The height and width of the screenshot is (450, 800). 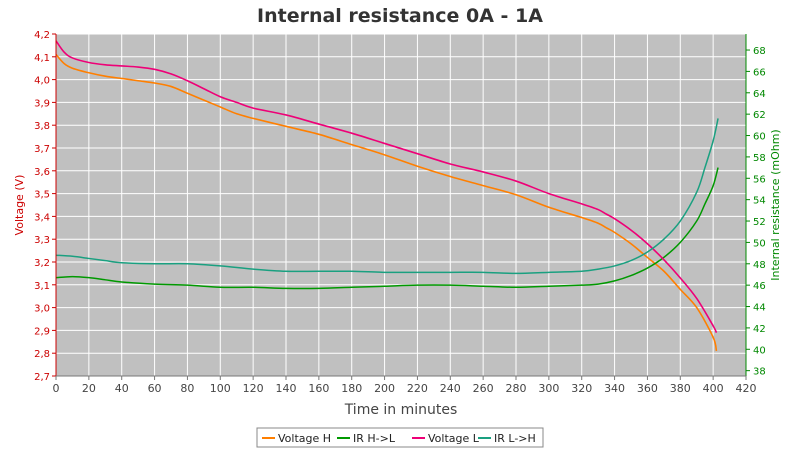 What do you see at coordinates (187, 388) in the screenshot?
I see `x-tick-label: 80` at bounding box center [187, 388].